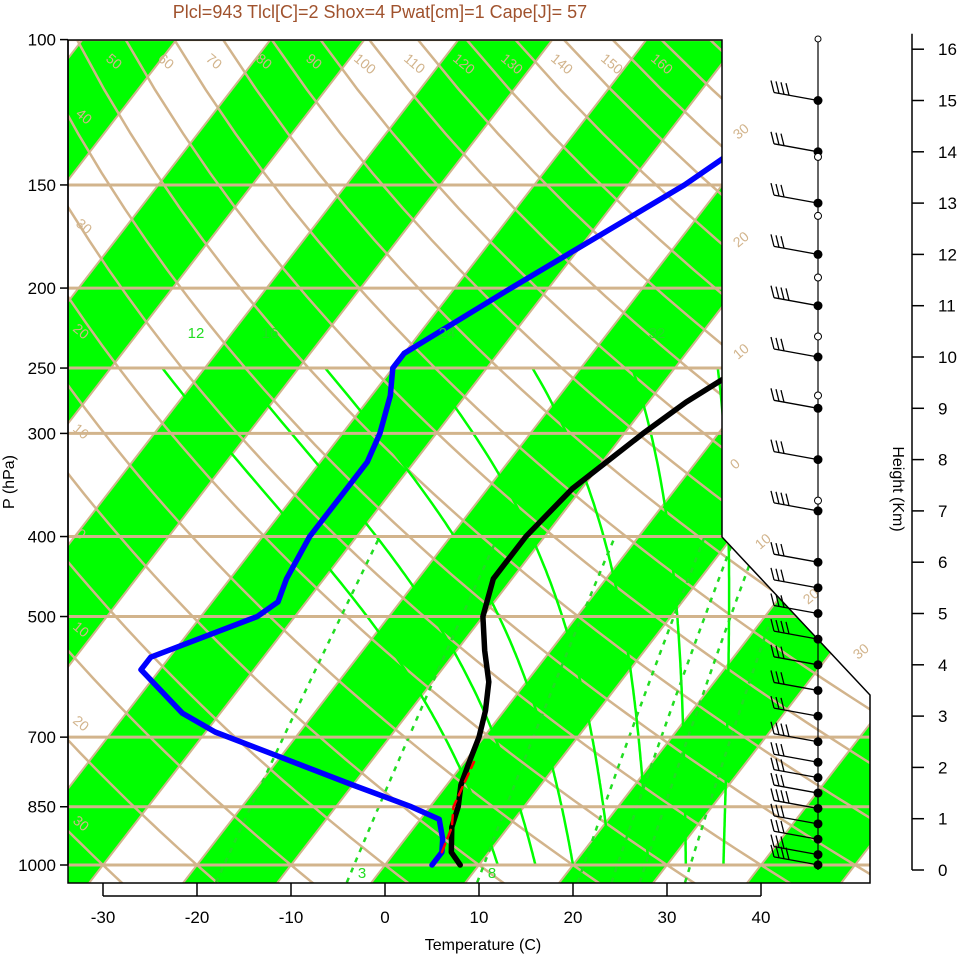  Describe the element at coordinates (942, 767) in the screenshot. I see `height-tick-label: 2` at that location.